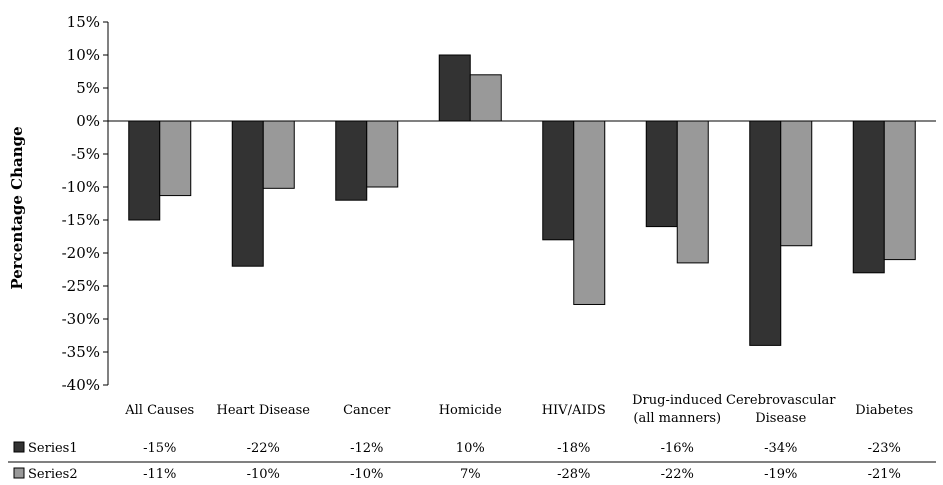 The width and height of the screenshot is (943, 485). Describe the element at coordinates (19, 447) in the screenshot. I see `legend-swatch-series1` at that location.